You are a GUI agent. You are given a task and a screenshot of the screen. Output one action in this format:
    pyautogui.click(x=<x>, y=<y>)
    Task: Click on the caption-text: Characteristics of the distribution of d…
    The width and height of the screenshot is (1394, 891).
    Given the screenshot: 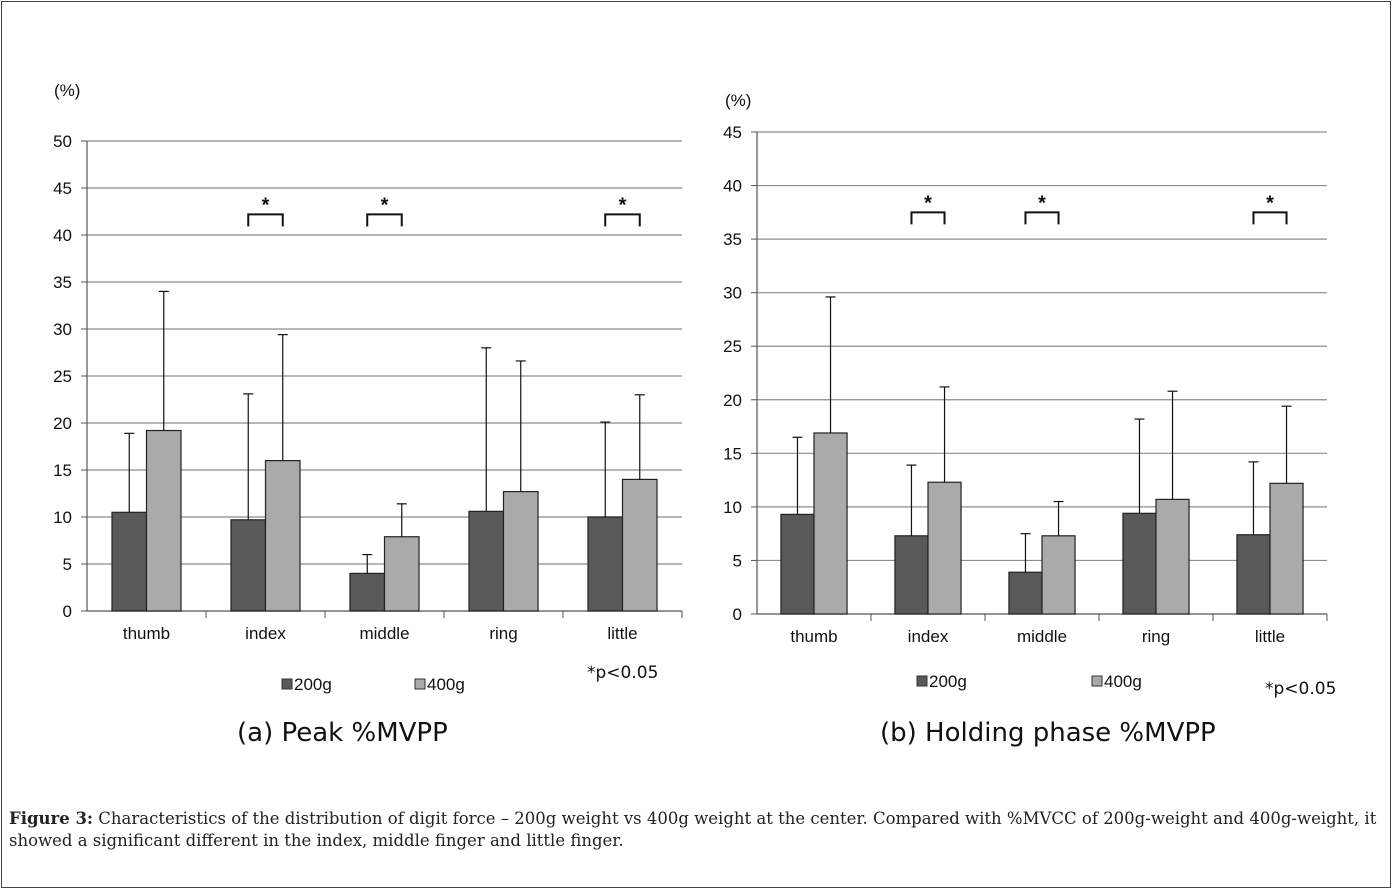 What is the action you would take?
    pyautogui.click(x=693, y=829)
    